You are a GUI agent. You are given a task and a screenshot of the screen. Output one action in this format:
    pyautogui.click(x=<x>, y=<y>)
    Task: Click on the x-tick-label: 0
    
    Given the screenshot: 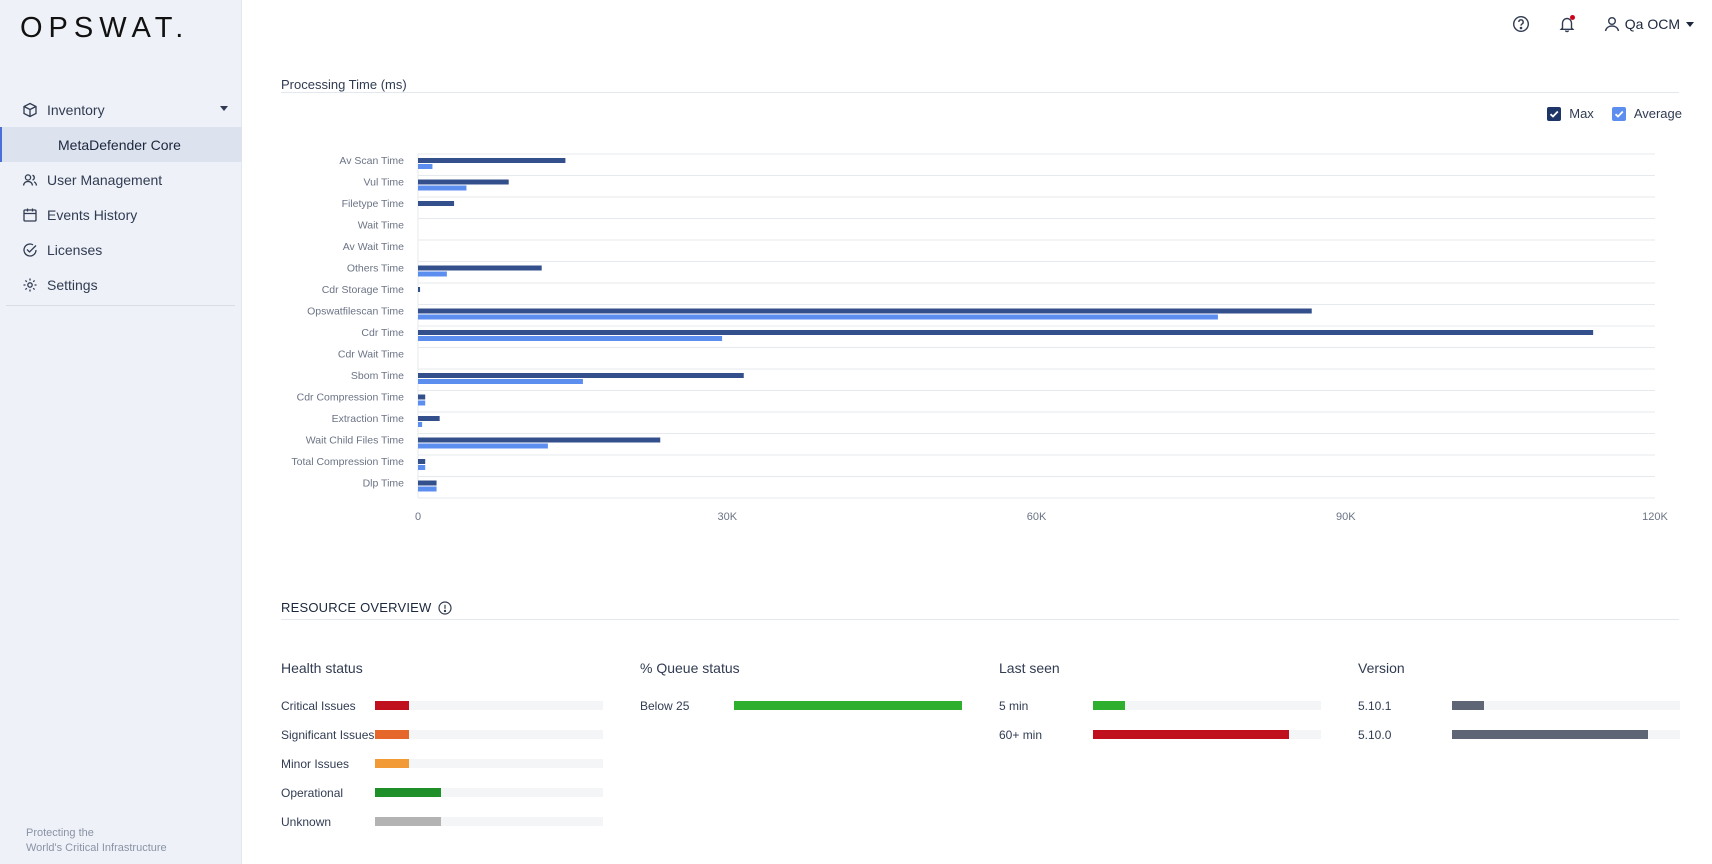 What is the action you would take?
    pyautogui.click(x=418, y=517)
    